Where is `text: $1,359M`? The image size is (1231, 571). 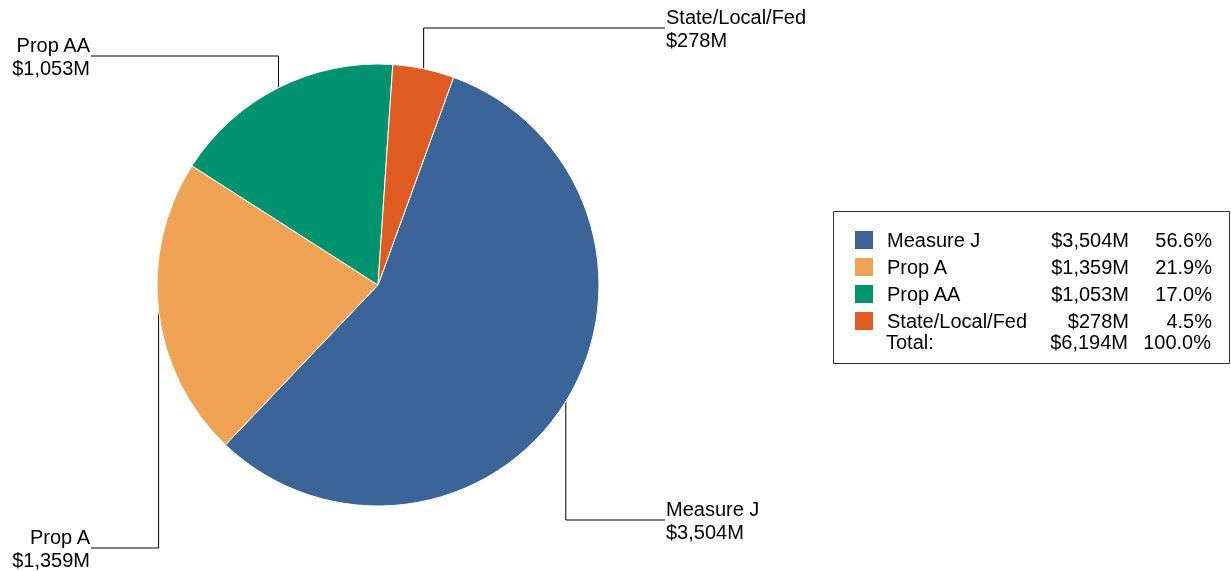
text: $1,359M is located at coordinates (1090, 267).